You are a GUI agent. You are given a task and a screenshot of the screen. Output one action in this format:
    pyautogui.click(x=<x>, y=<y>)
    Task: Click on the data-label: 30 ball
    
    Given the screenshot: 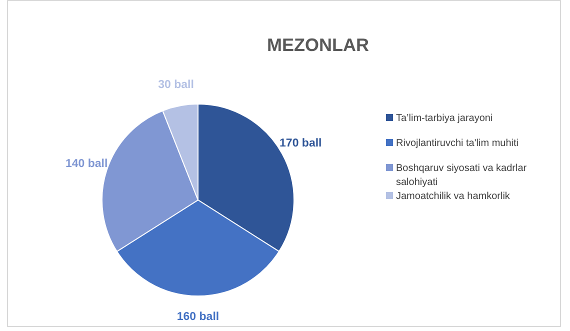 What is the action you would take?
    pyautogui.click(x=176, y=84)
    